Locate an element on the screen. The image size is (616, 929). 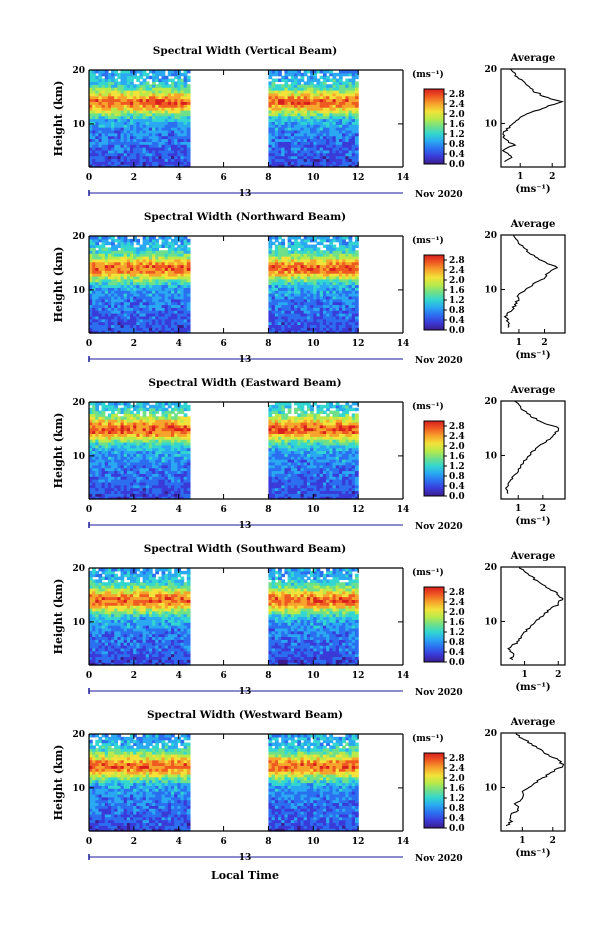
x-tick-label: 12 is located at coordinates (358, 344).